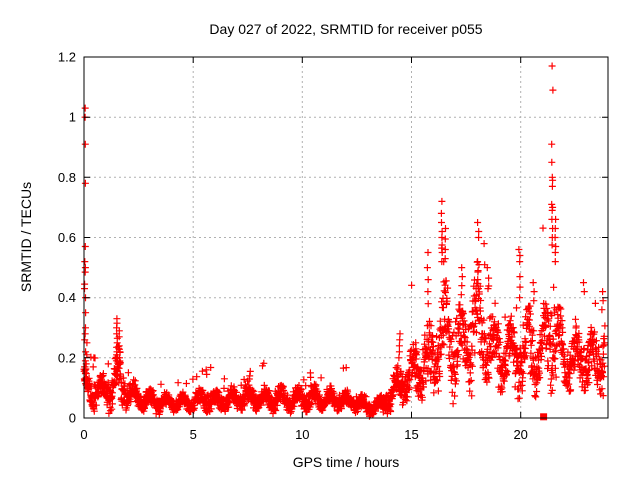  I want to click on x-tick-label: 20, so click(520, 434).